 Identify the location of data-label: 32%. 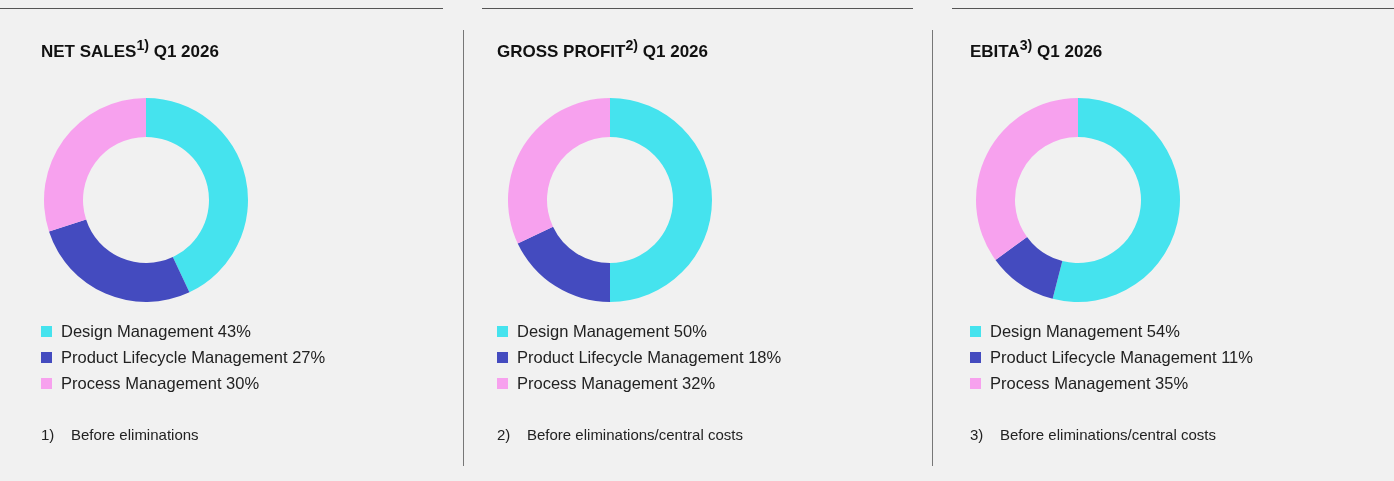
(699, 382).